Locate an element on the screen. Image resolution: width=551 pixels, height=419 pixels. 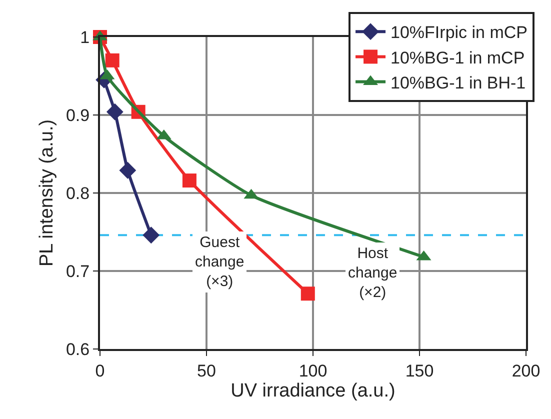
y-tick-label: 0.6 is located at coordinates (78, 349).